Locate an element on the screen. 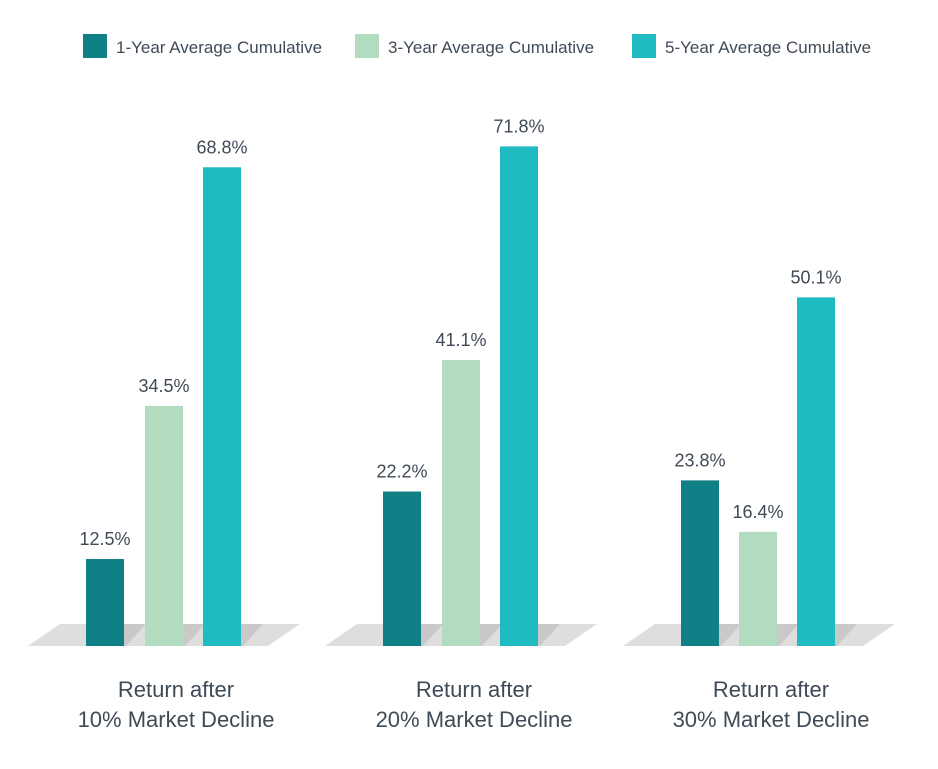 Image resolution: width=938 pixels, height=769 pixels. data-label-2-2: 41.1% is located at coordinates (460, 340).